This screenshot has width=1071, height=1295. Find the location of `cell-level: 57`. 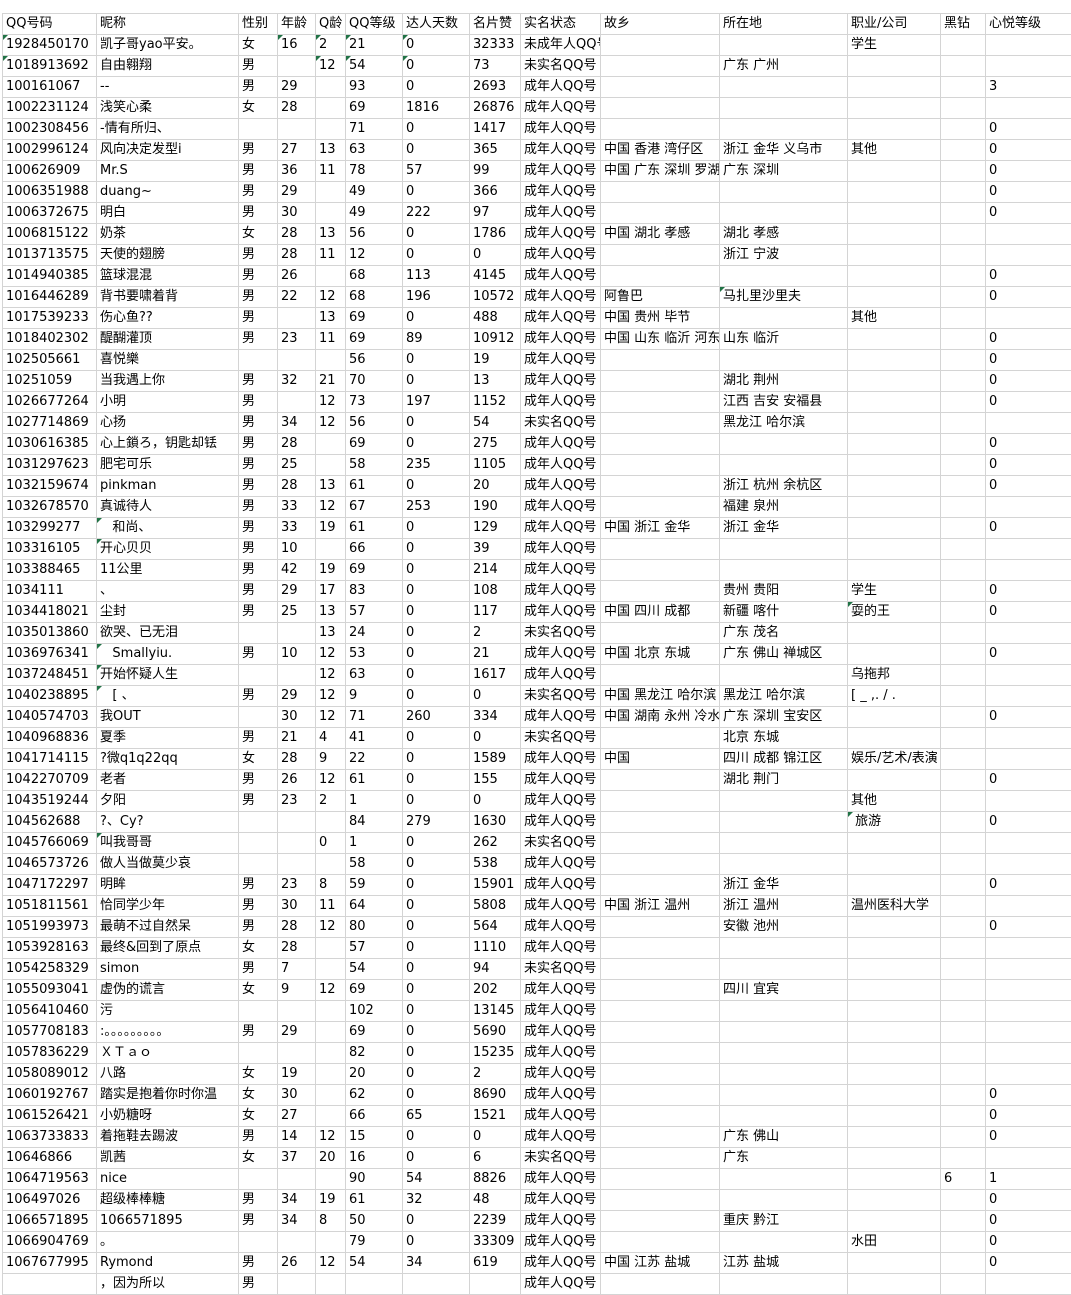

cell-level: 57 is located at coordinates (374, 948).